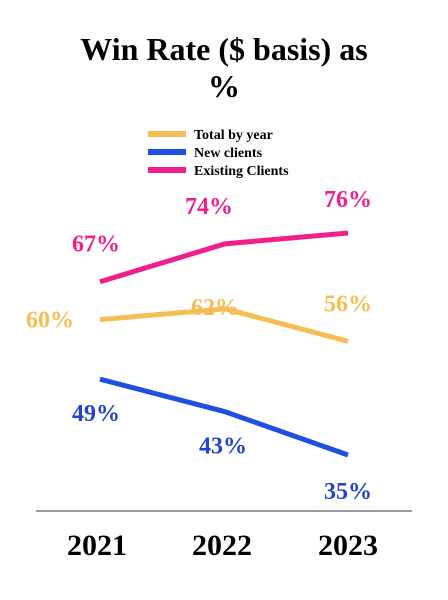 This screenshot has width=448, height=600. What do you see at coordinates (241, 171) in the screenshot?
I see `legend-label-existing-clients: Existing Clients` at bounding box center [241, 171].